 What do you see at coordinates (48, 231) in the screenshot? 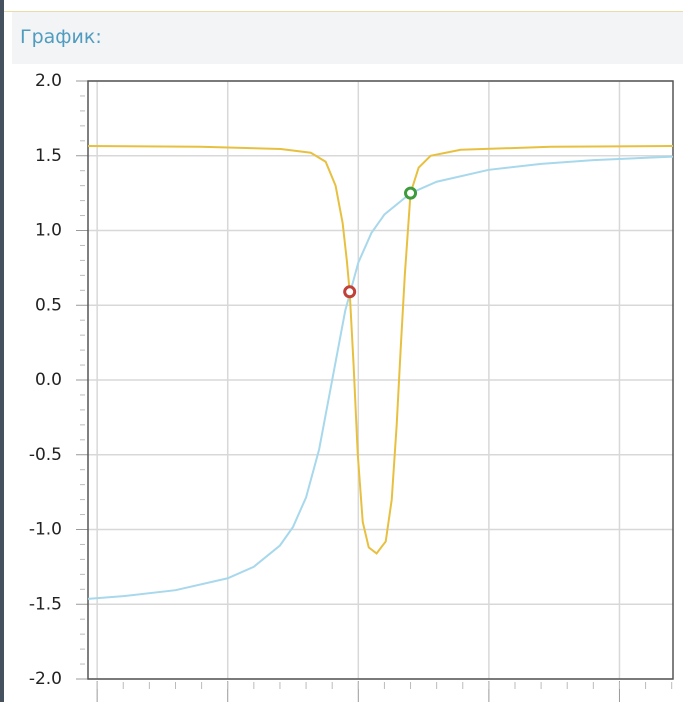
I see `y-tick-label: 1.0` at bounding box center [48, 231].